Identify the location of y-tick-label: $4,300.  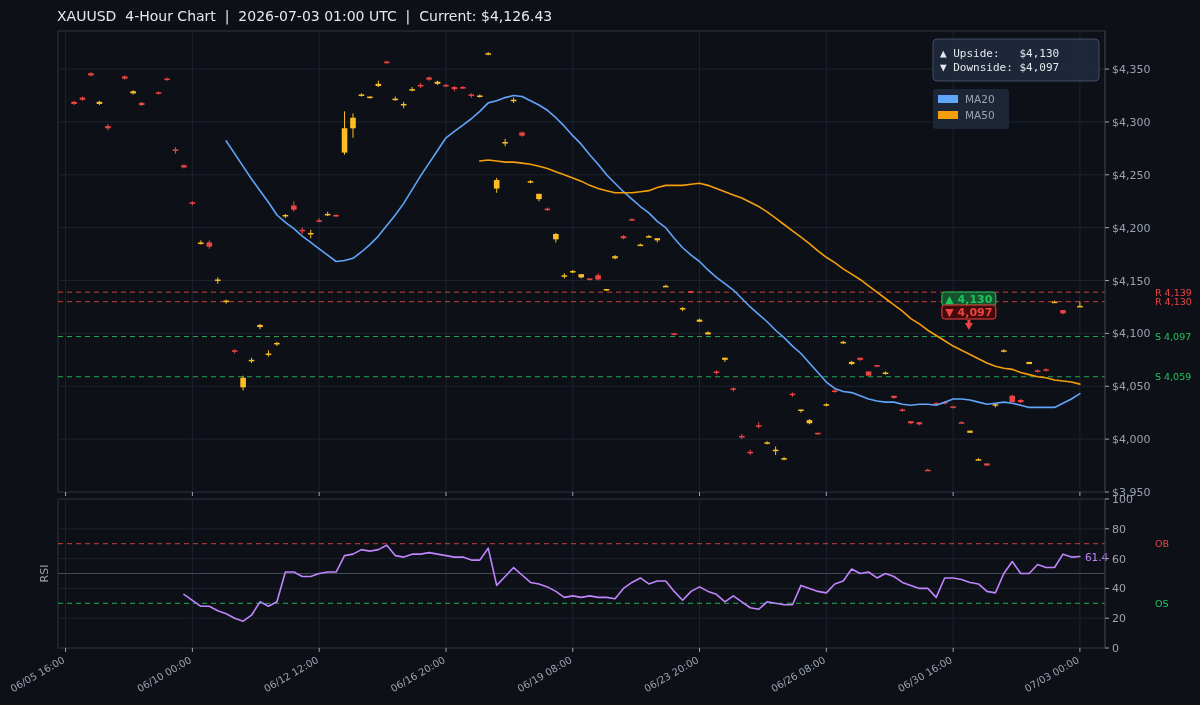
(1131, 122).